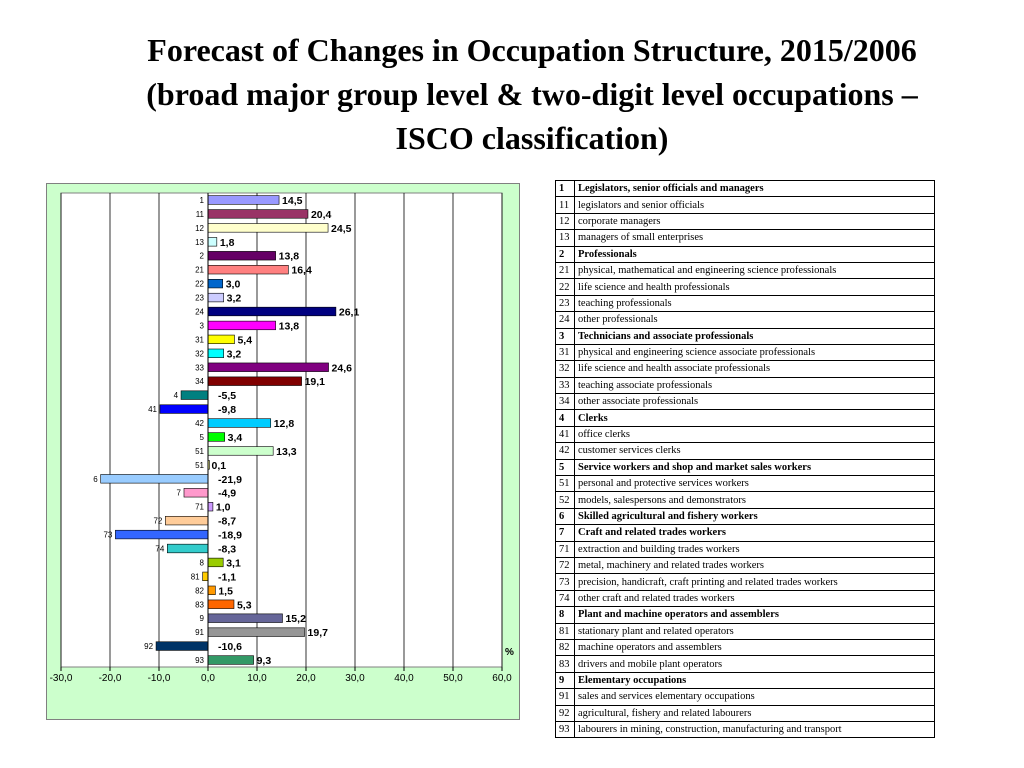 The width and height of the screenshot is (1024, 768). I want to click on legend-row: 23 teaching professionals, so click(745, 303).